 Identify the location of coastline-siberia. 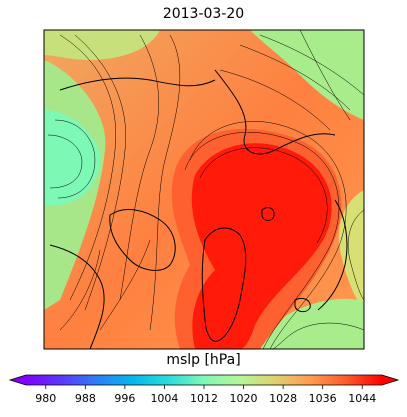
(275, 112).